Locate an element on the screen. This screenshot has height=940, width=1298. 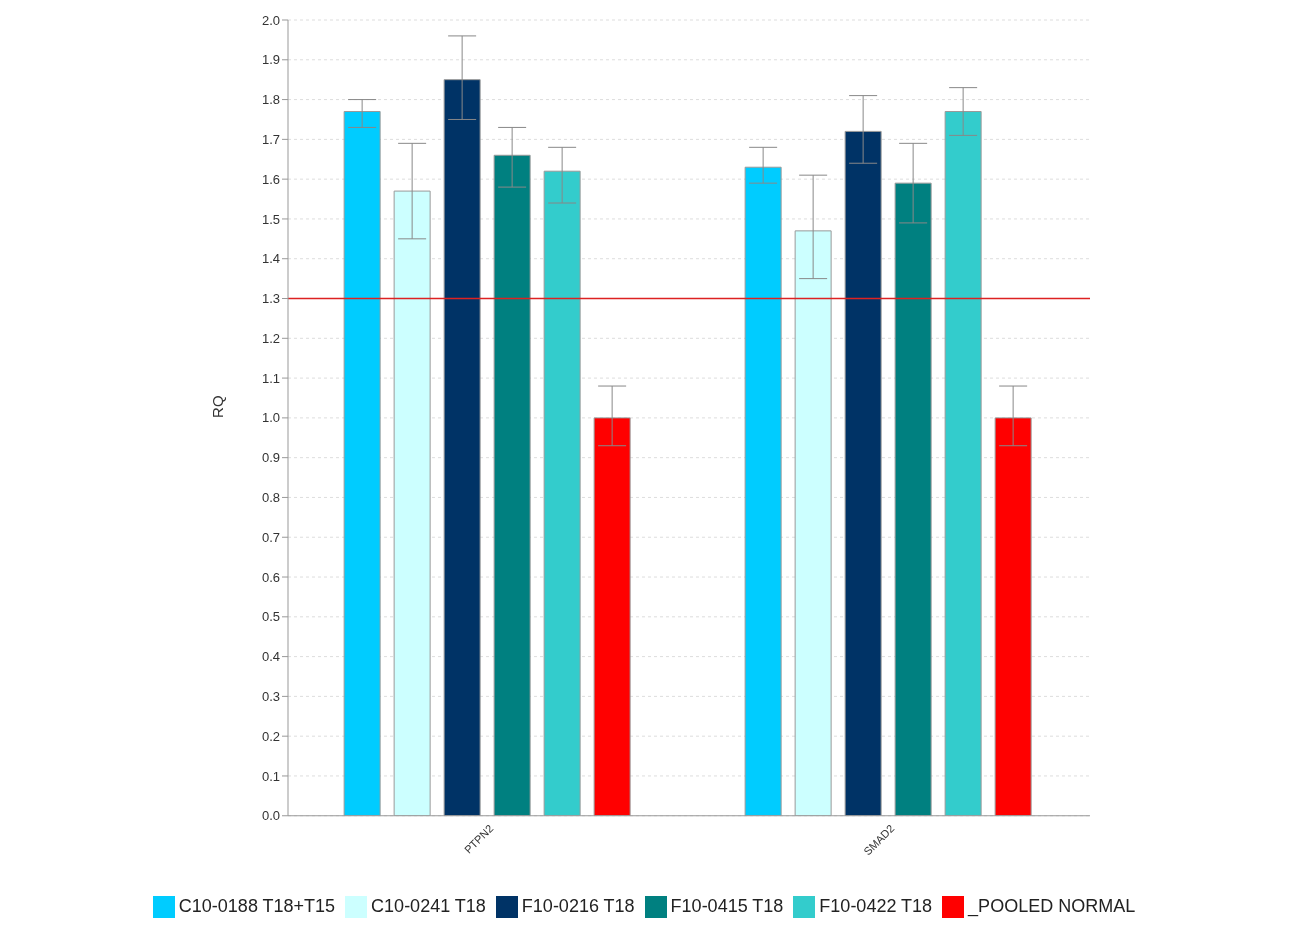
y-tick-label: 1.9 is located at coordinates (270, 60).